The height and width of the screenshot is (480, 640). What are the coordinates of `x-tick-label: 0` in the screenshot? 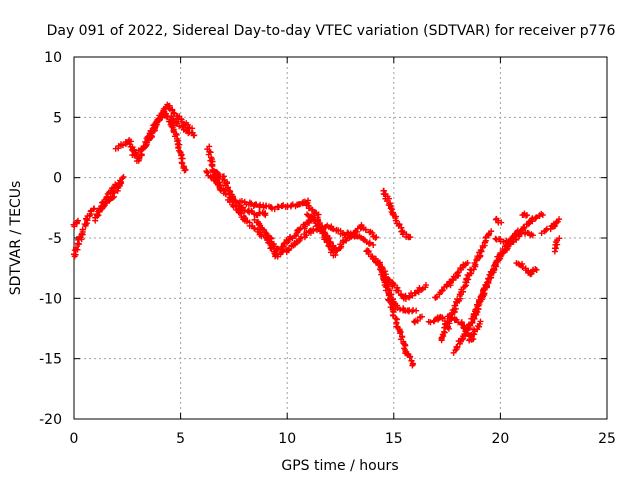 It's located at (74, 439).